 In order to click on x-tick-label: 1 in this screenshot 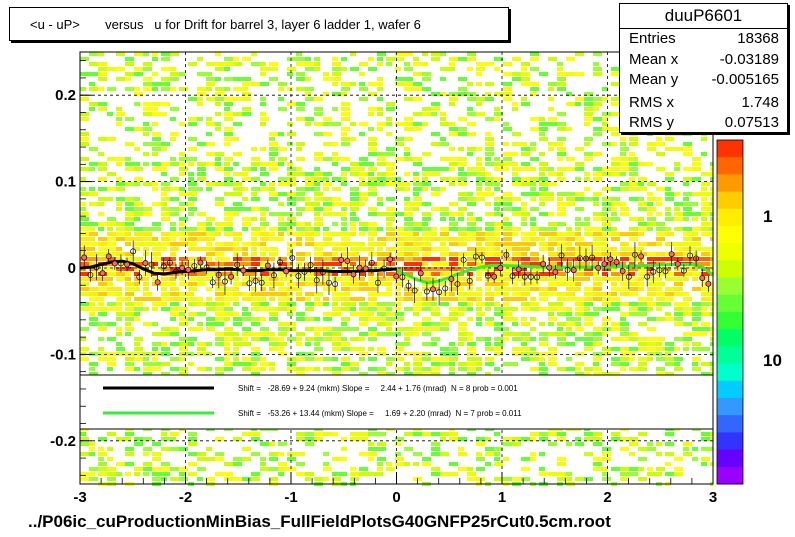, I will do `click(502, 497)`.